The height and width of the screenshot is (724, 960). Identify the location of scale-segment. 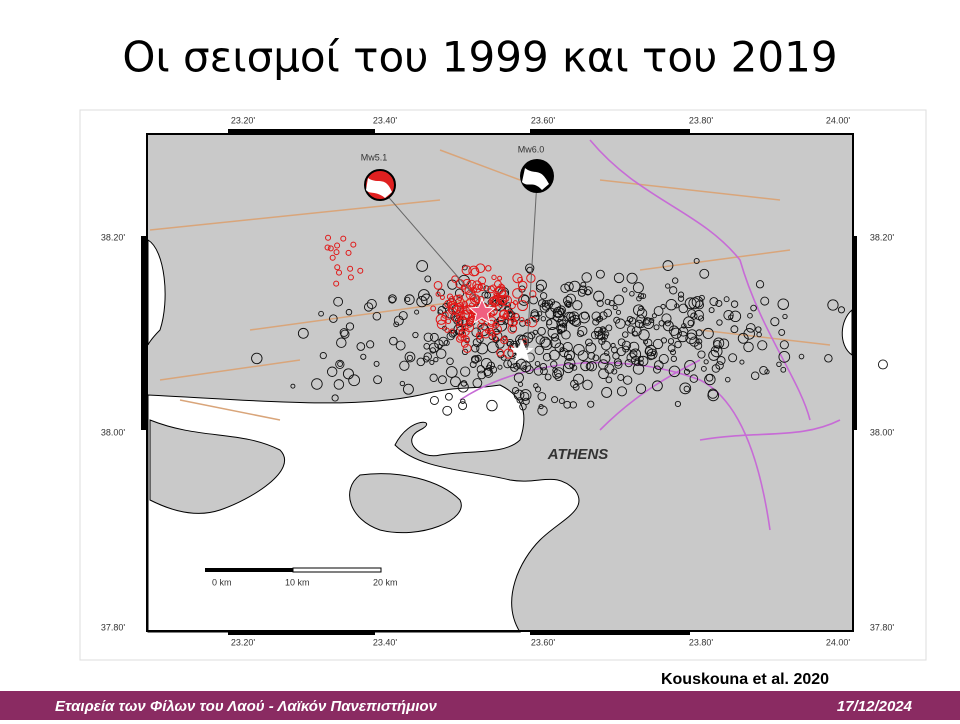
(249, 570).